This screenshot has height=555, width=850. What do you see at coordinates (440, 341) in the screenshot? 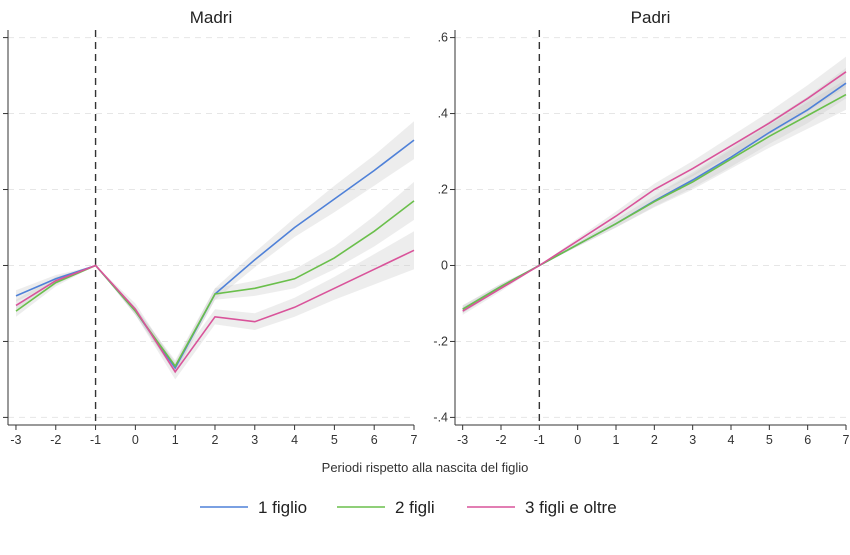
I see `y-tick-label: -.2` at bounding box center [440, 341].